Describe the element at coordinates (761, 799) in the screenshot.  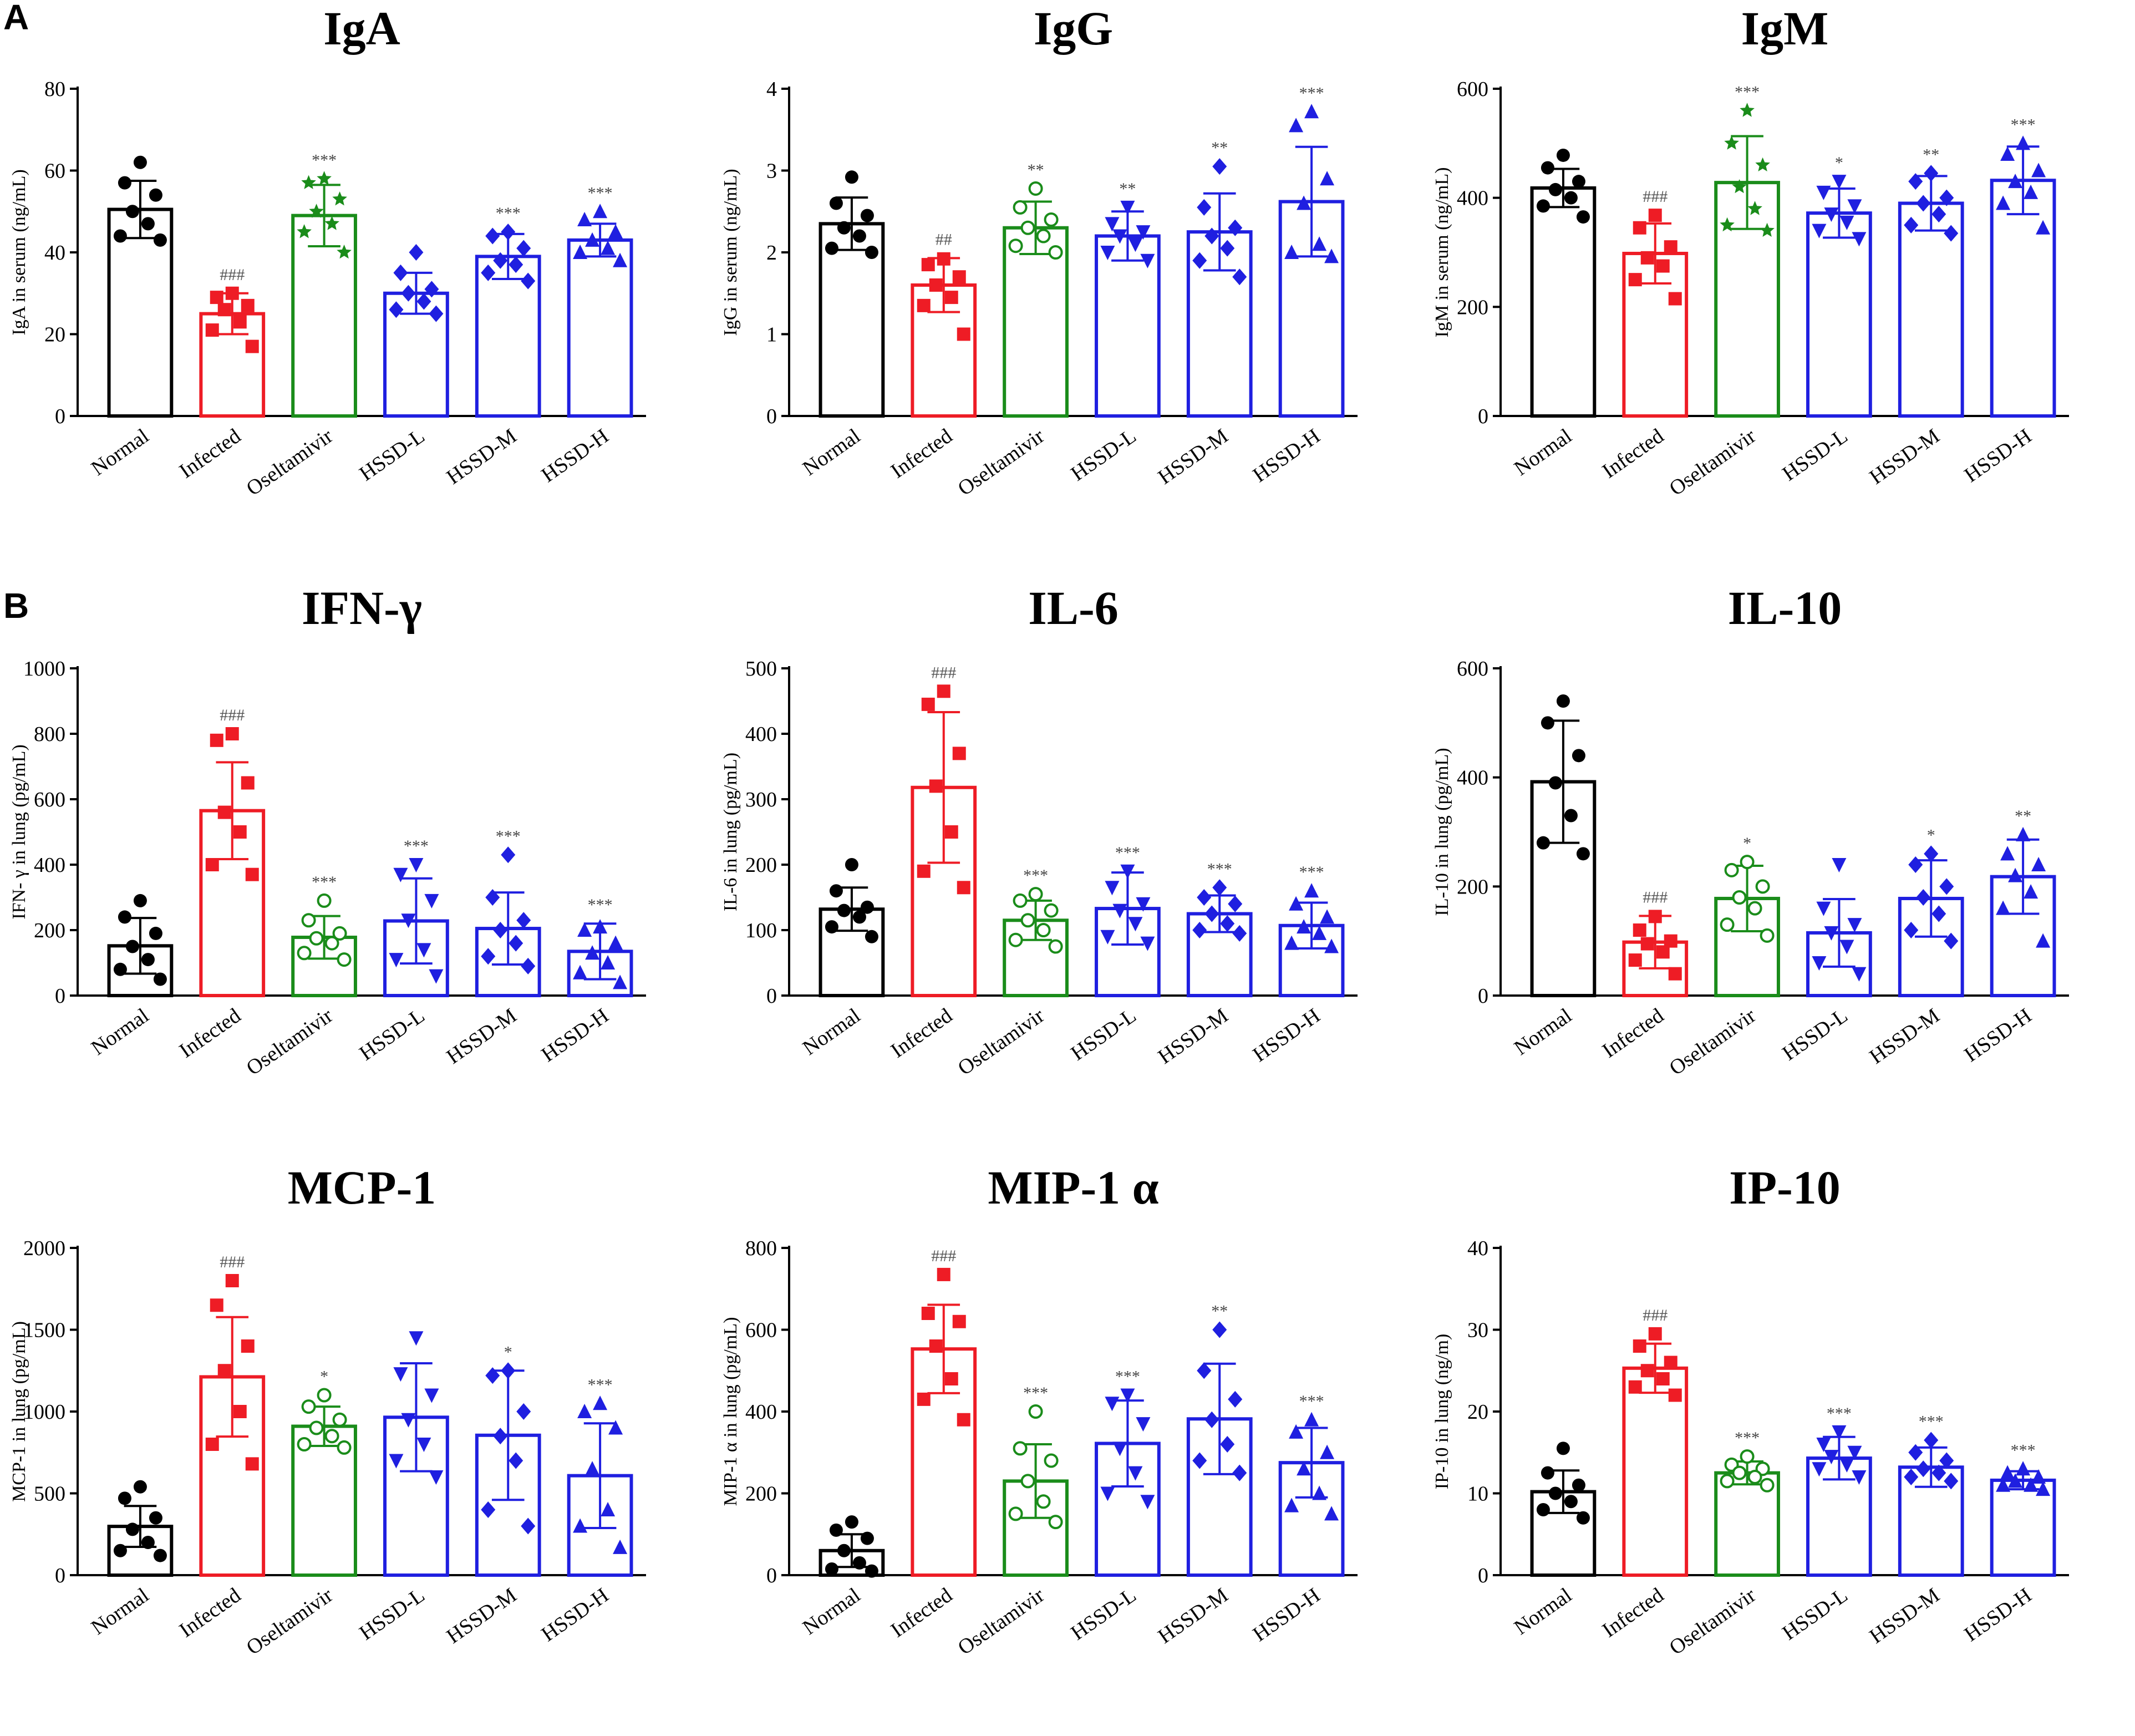
I see `y-tick-label: 300` at that location.